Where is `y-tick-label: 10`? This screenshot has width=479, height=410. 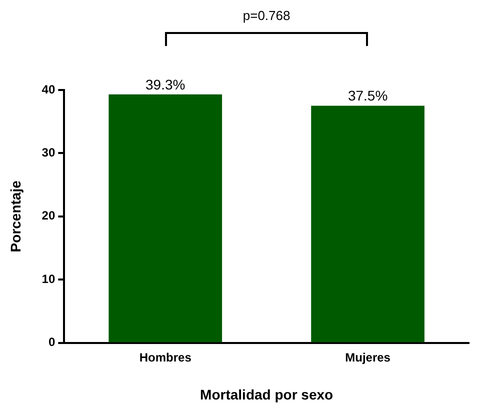 y-tick-label: 10 is located at coordinates (49, 279).